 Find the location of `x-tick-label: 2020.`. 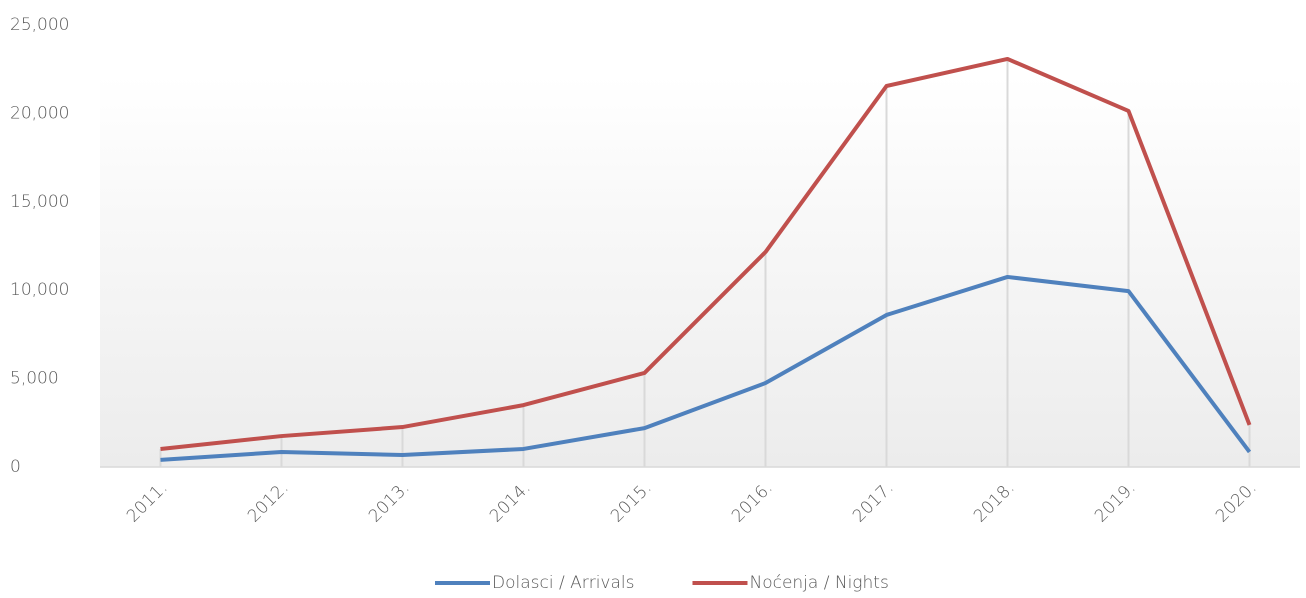

x-tick-label: 2020. is located at coordinates (1236, 502).